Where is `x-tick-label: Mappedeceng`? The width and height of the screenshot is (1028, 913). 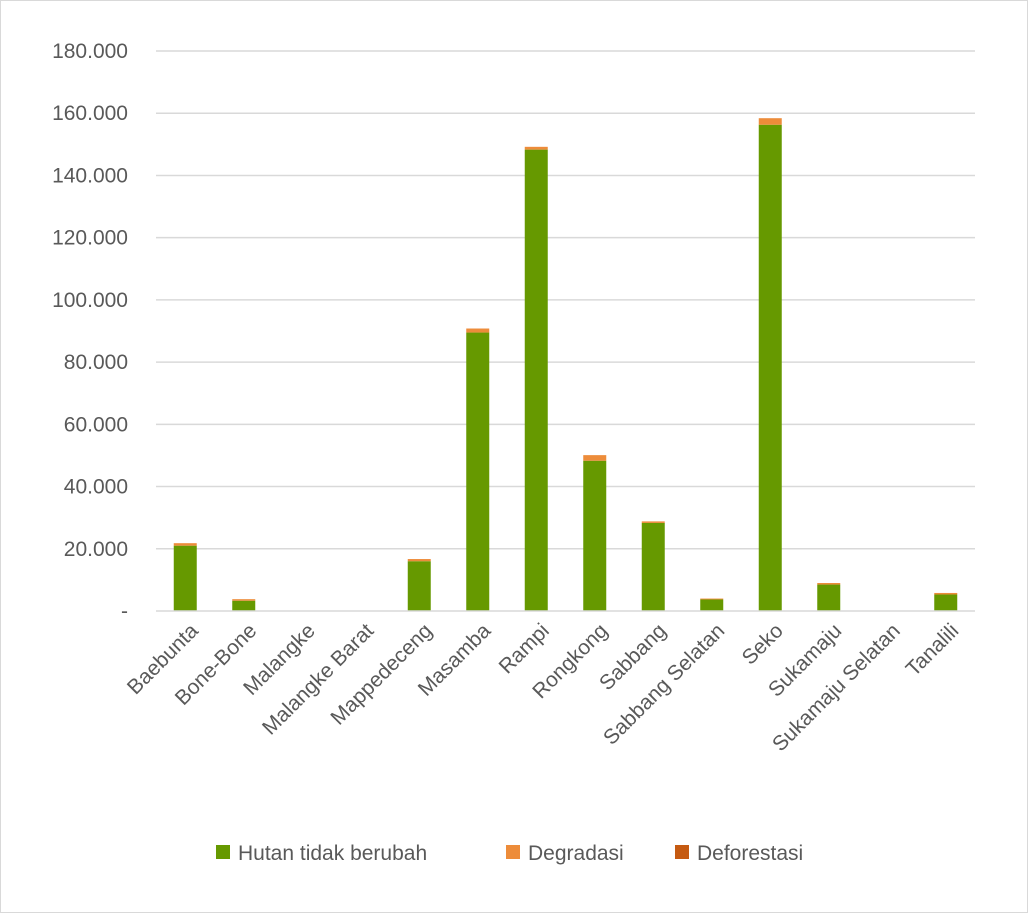 x-tick-label: Mappedeceng is located at coordinates (381, 674).